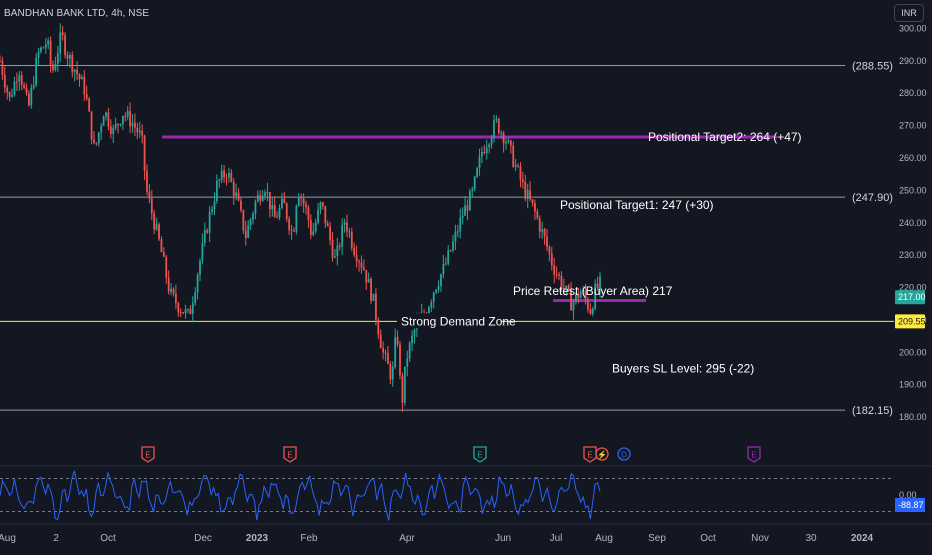  Describe the element at coordinates (503, 538) in the screenshot. I see `x-tick-label: Jun` at that location.